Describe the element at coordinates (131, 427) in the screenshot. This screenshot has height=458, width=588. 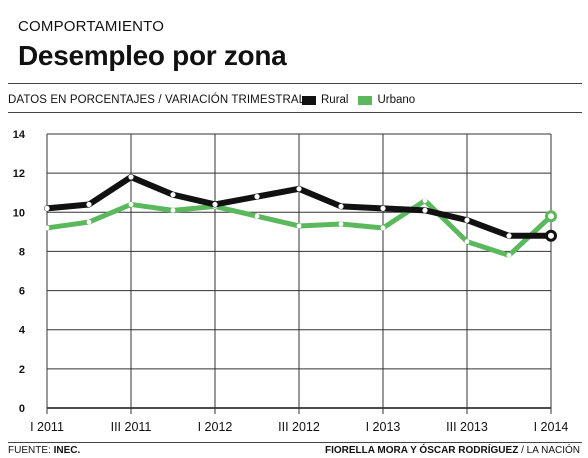
I see `x-tick-label-1: III 2011` at that location.